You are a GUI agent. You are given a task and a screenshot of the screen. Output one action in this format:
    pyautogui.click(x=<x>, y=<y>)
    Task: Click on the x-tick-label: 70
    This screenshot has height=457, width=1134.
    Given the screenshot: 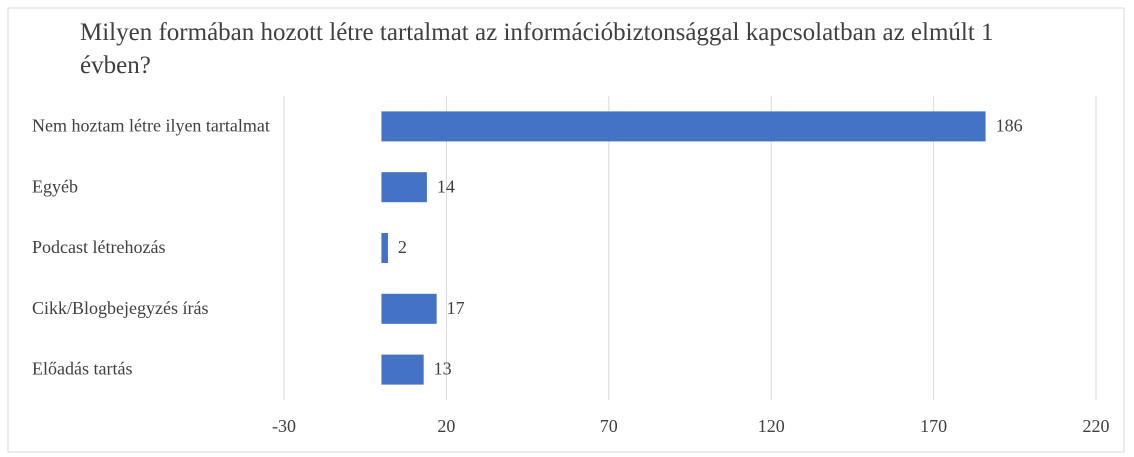 What is the action you would take?
    pyautogui.click(x=609, y=426)
    